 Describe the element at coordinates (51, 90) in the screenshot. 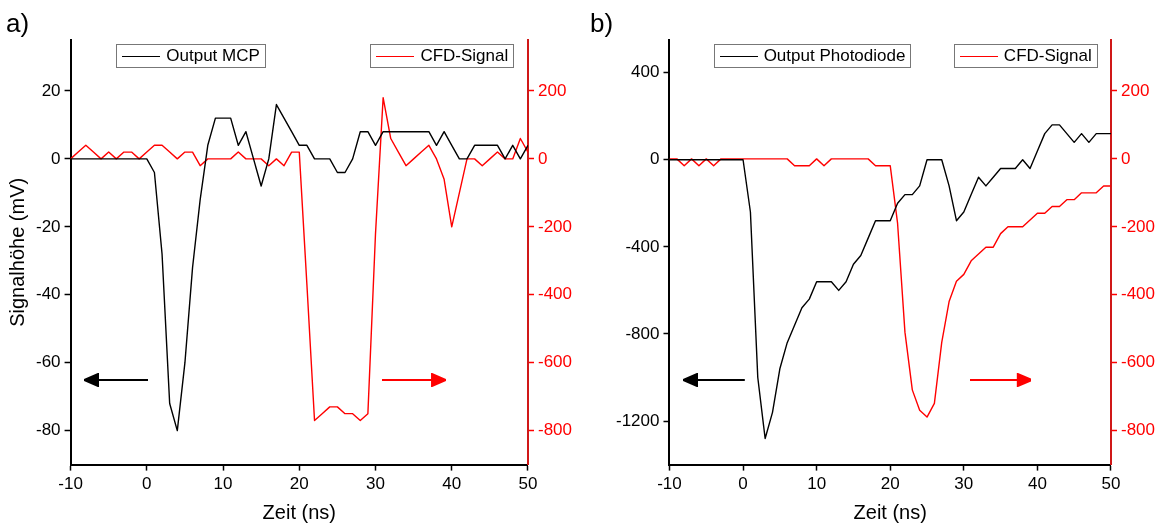

I see `y-tick-label: 20` at that location.